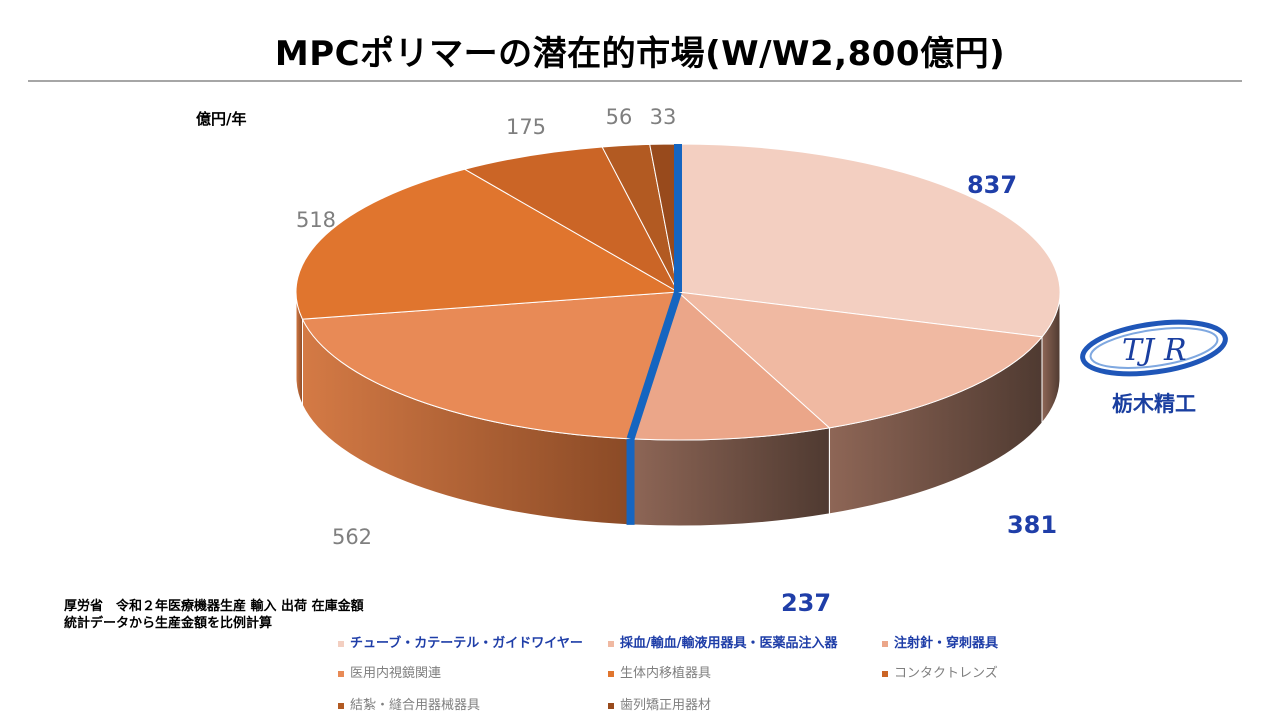 The height and width of the screenshot is (720, 1280). I want to click on legend-item-4: 生体内移植器具, so click(659, 671).